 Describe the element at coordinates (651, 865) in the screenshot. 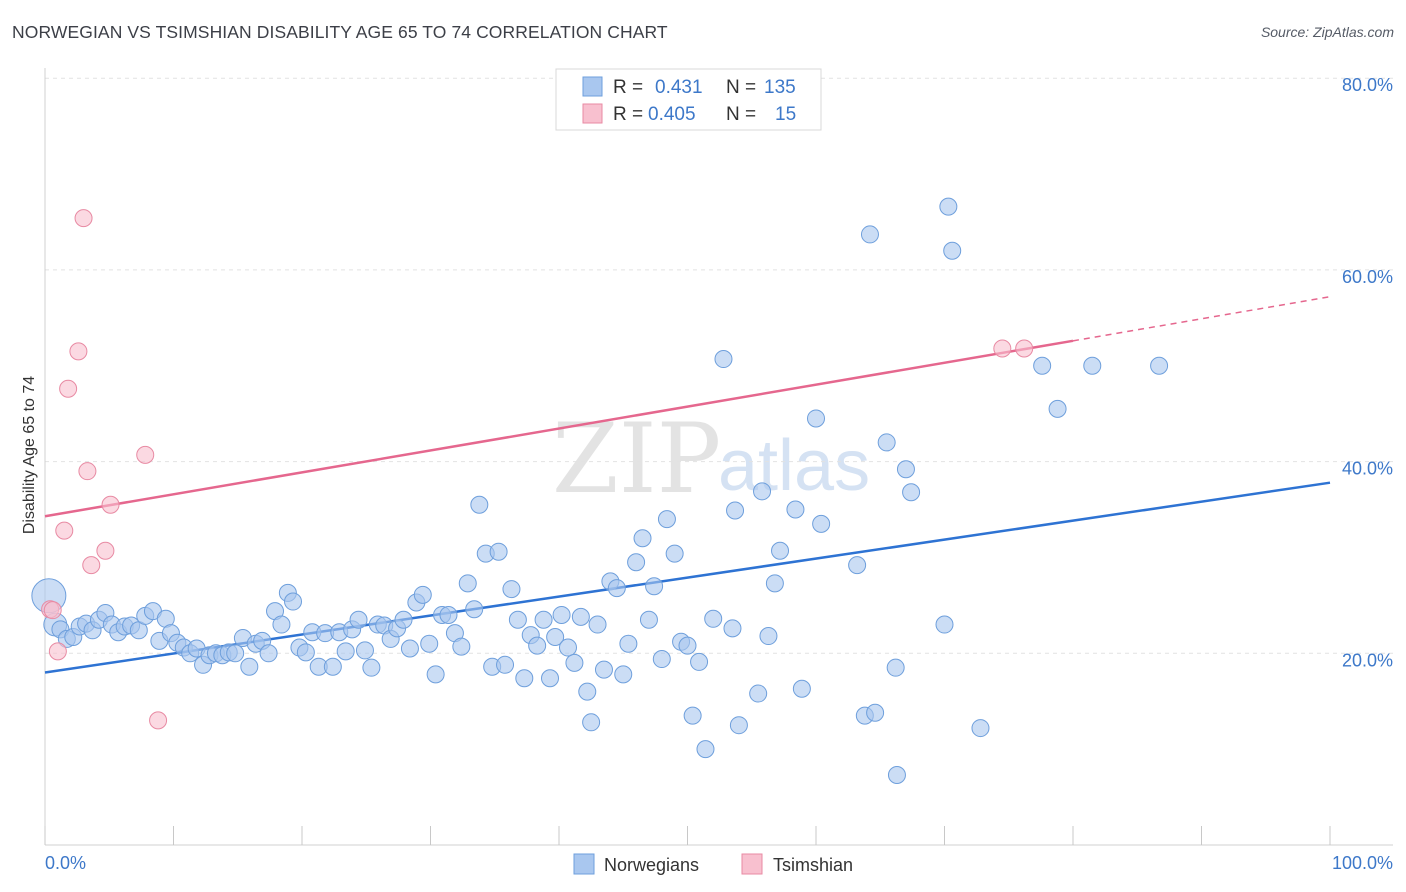

I see `bottom-legend-label-norwegians: Norwegians` at that location.